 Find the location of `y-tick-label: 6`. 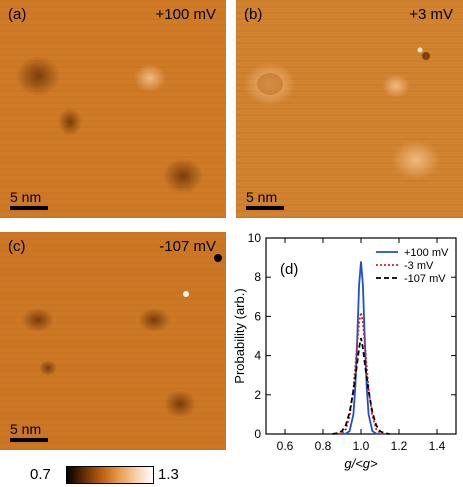

y-tick-label: 6 is located at coordinates (257, 316).